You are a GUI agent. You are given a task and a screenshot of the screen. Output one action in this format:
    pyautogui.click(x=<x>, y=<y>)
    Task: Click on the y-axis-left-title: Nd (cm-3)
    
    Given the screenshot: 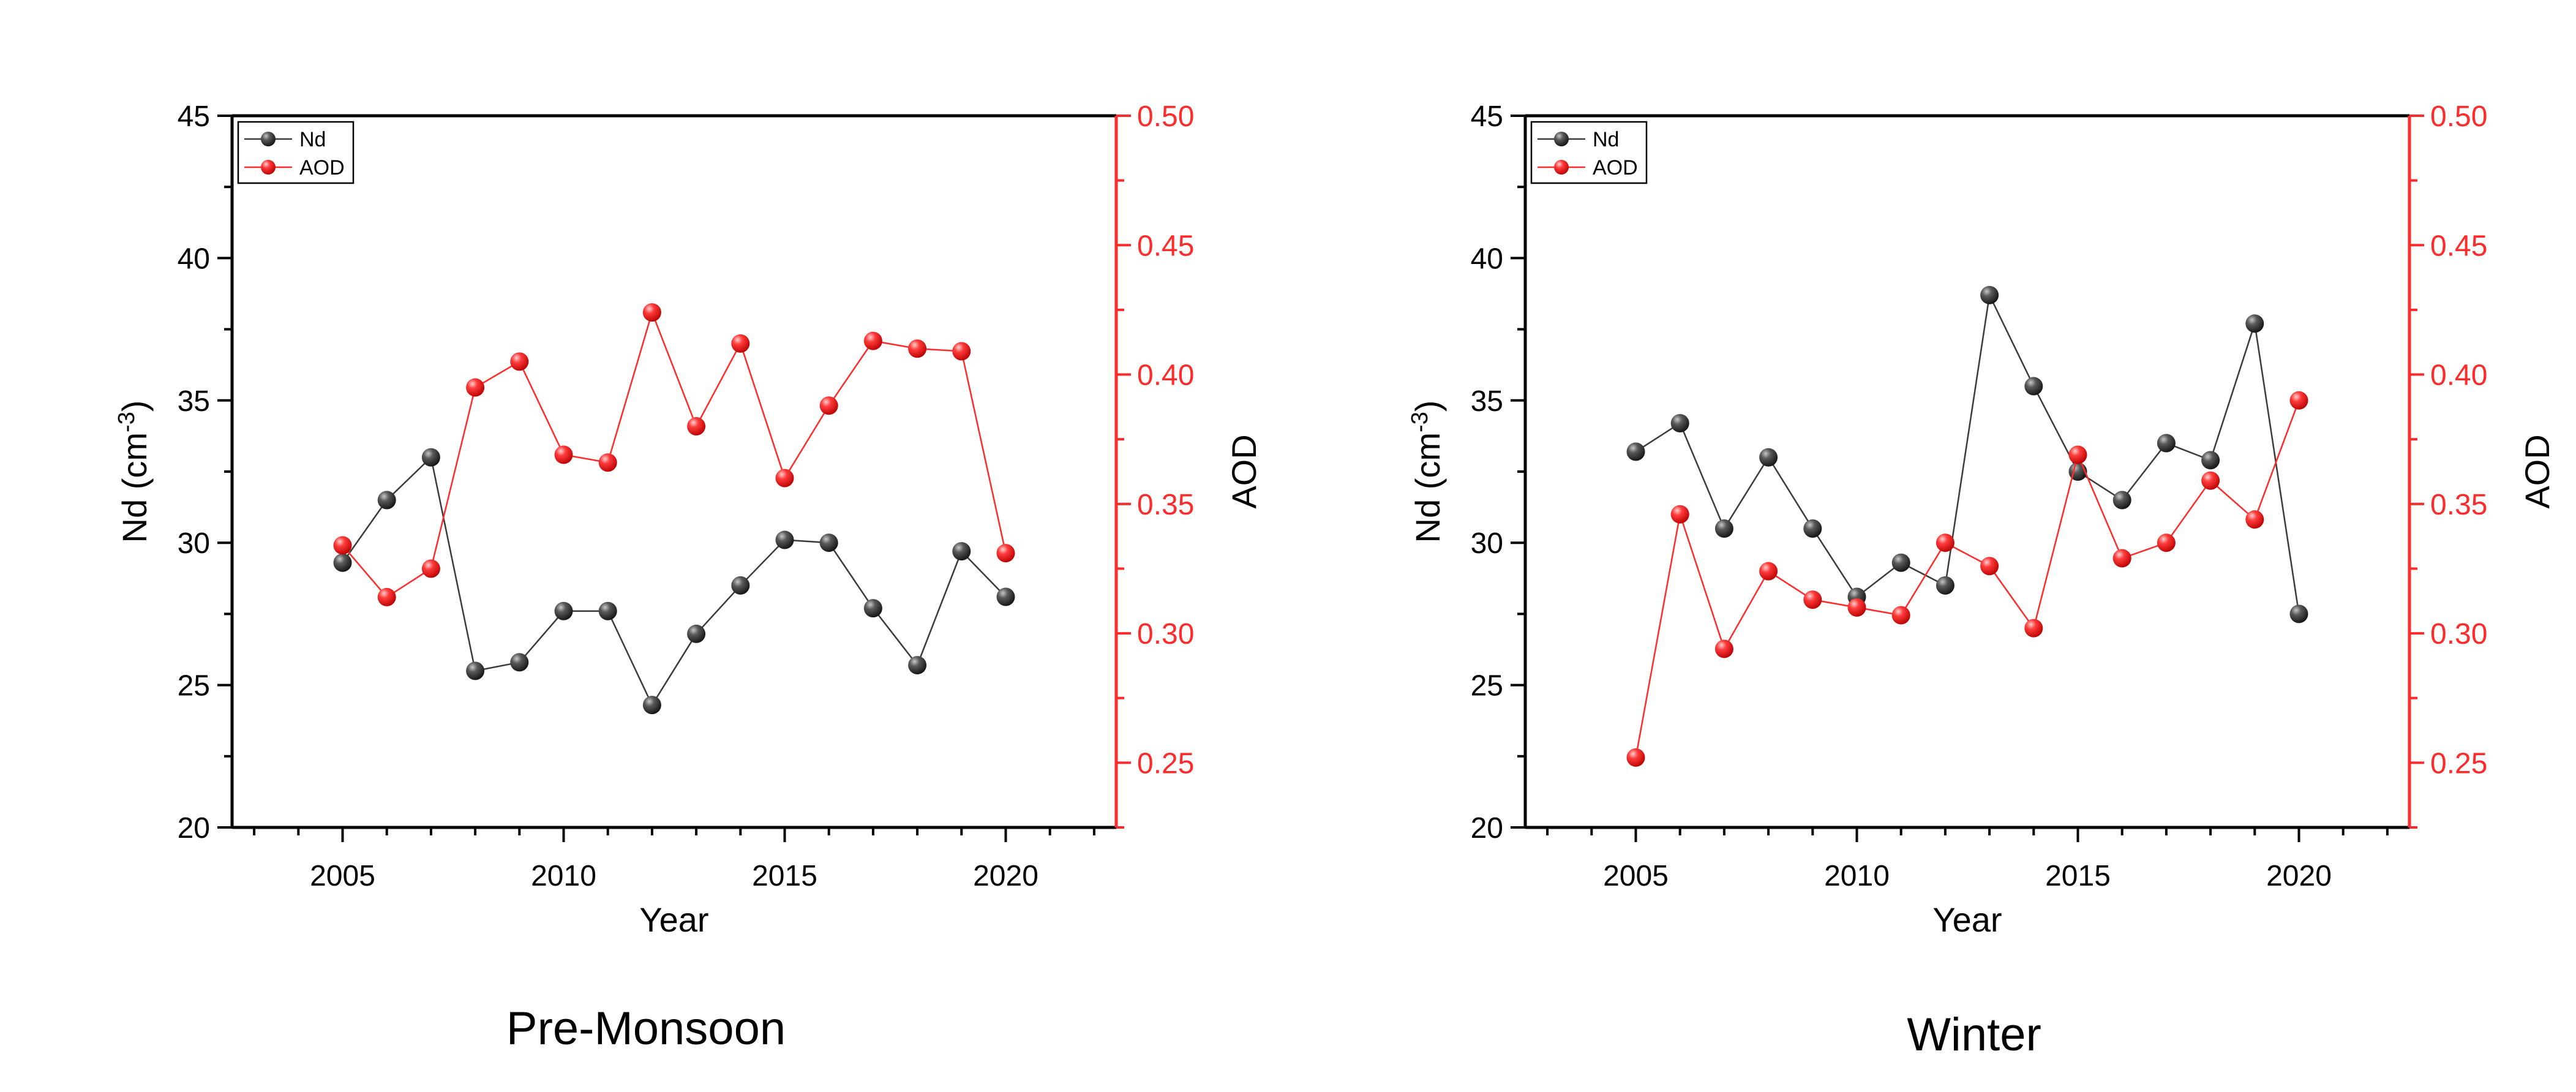 What is the action you would take?
    pyautogui.click(x=1427, y=472)
    